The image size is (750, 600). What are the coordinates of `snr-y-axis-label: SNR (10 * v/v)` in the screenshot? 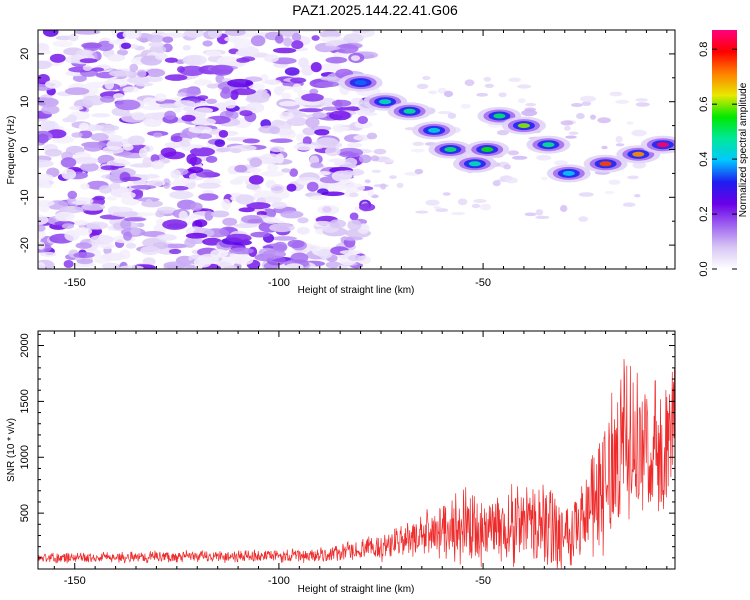 It's located at (11, 450).